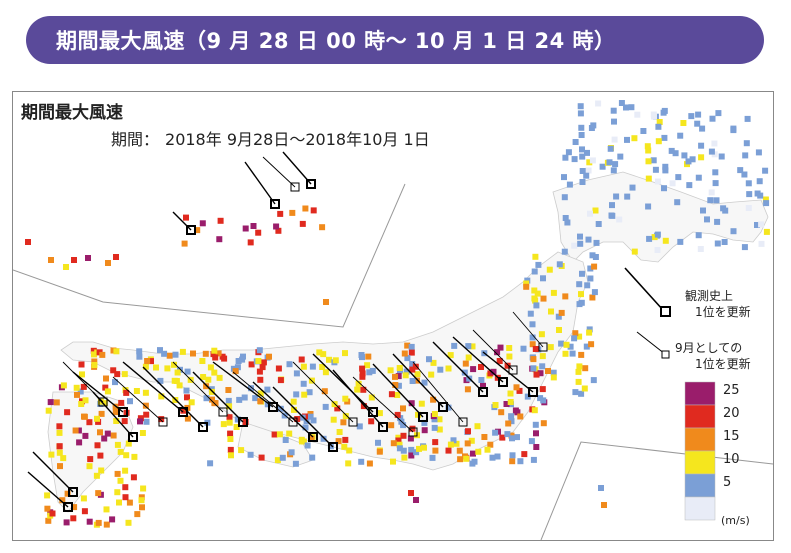 This screenshot has height=553, width=791. Describe the element at coordinates (731, 436) in the screenshot. I see `legend-scale-label: 15` at that location.